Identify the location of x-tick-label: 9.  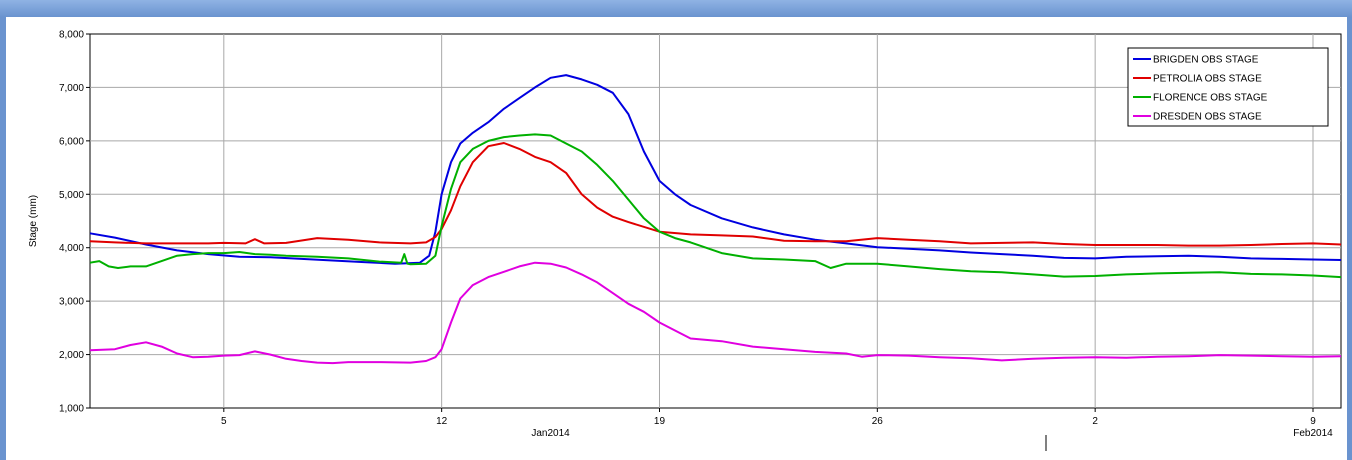
(1313, 421).